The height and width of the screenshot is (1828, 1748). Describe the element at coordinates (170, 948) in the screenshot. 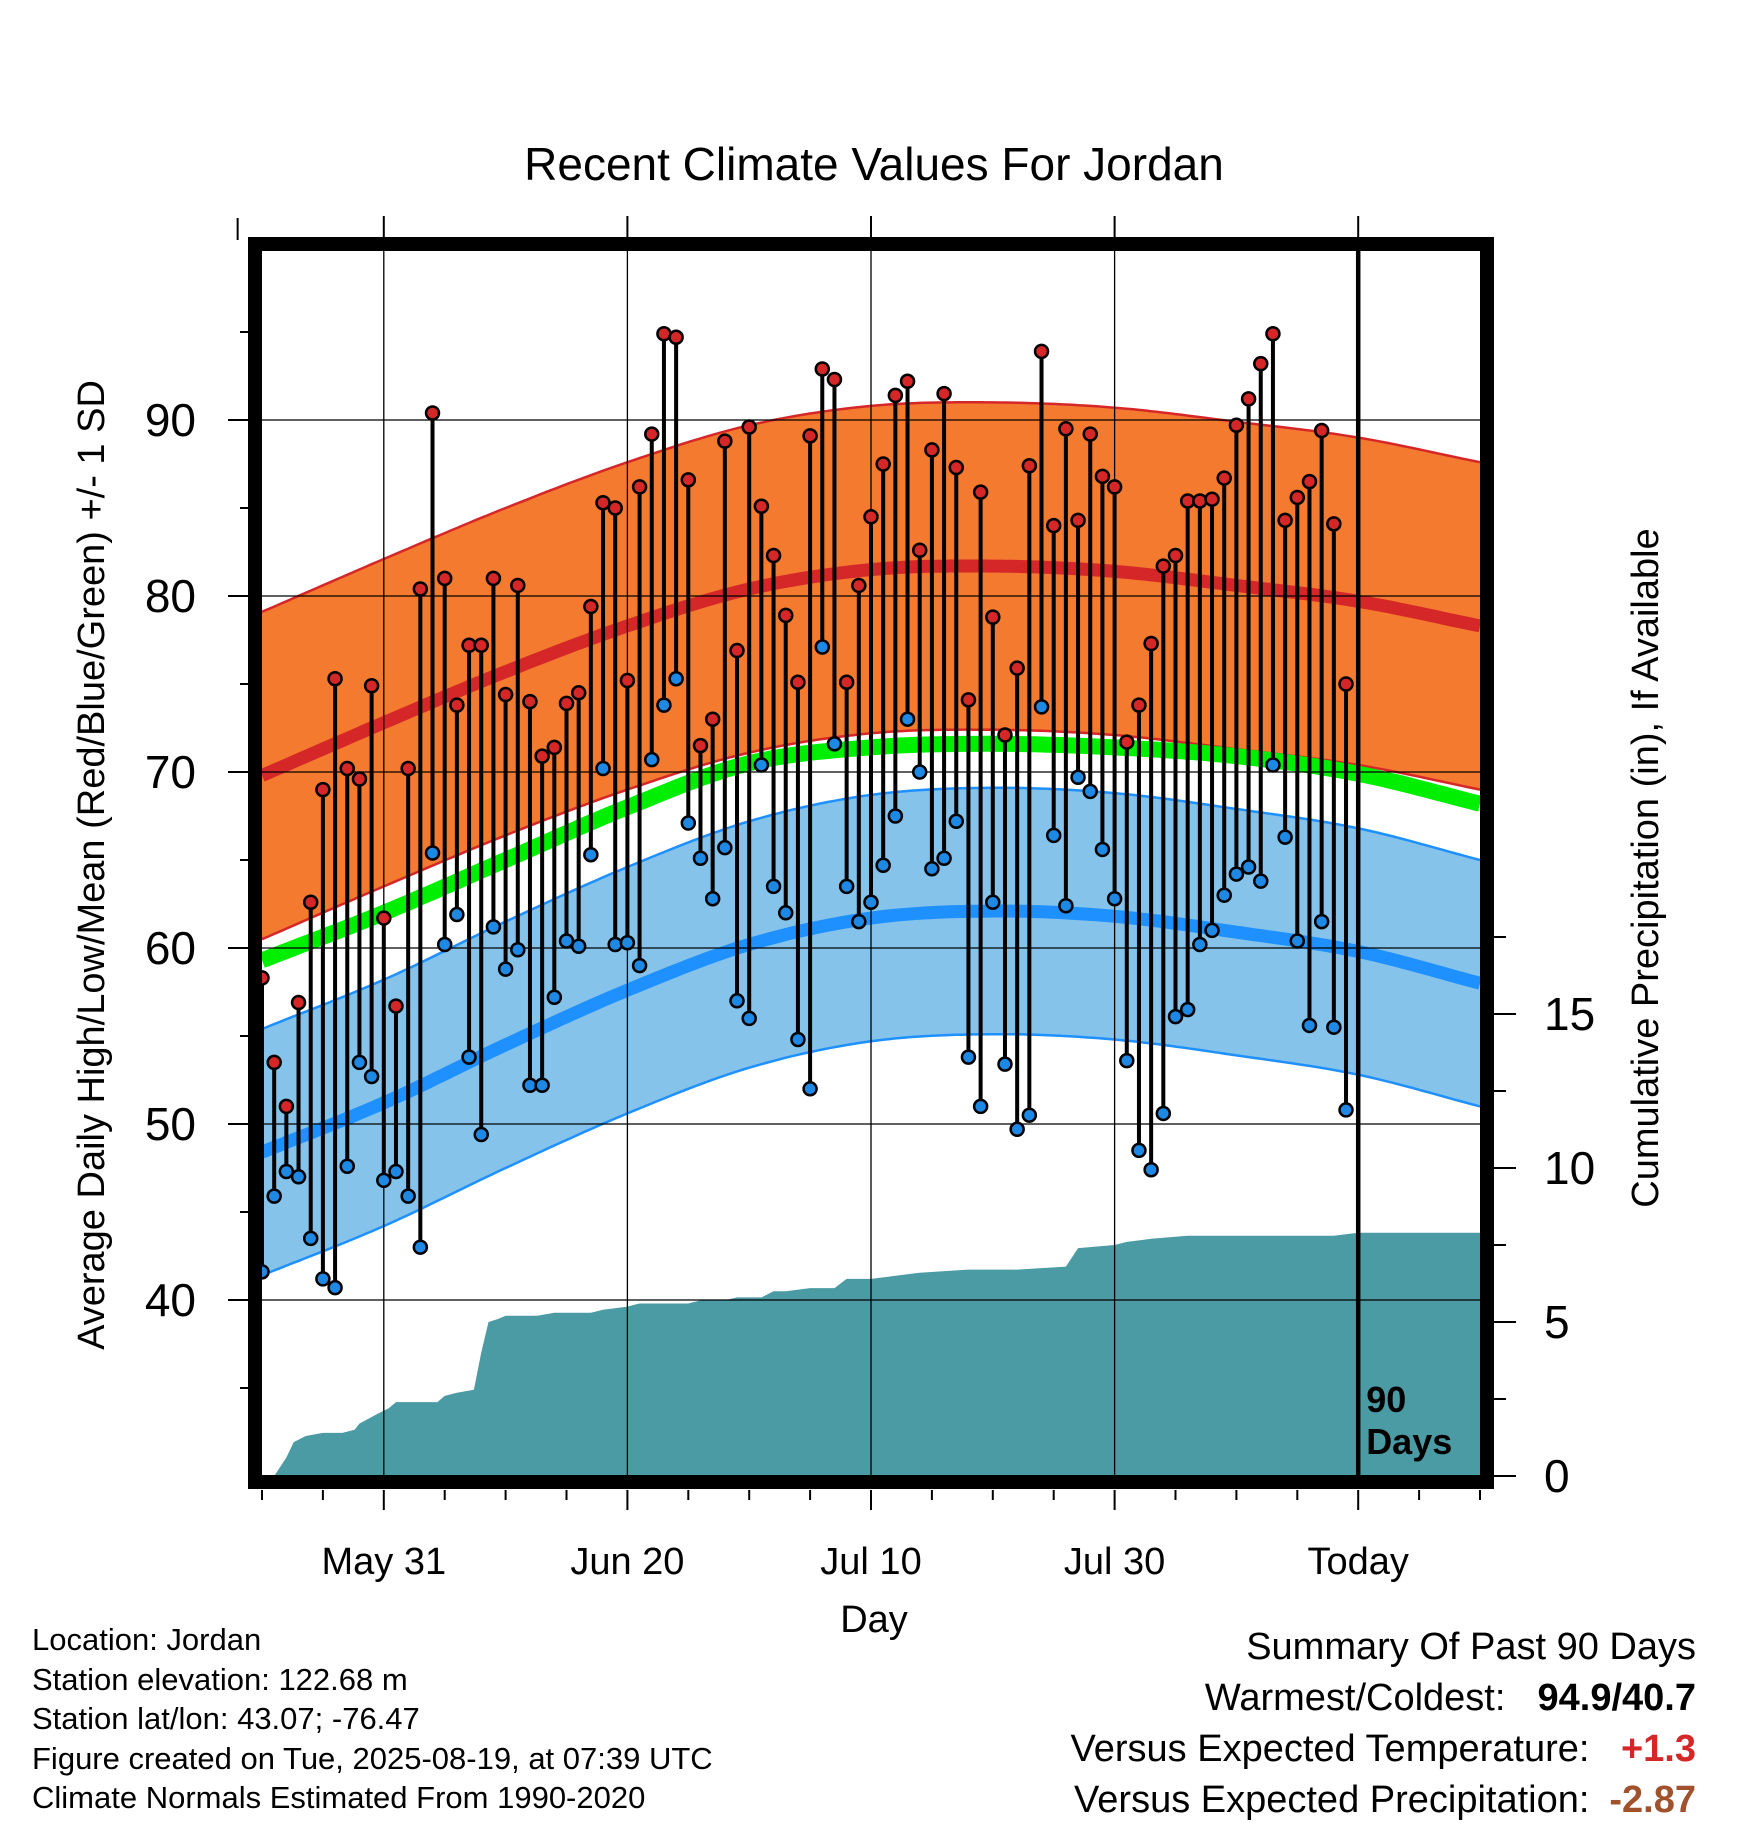

I see `y-tick-label: 60` at that location.